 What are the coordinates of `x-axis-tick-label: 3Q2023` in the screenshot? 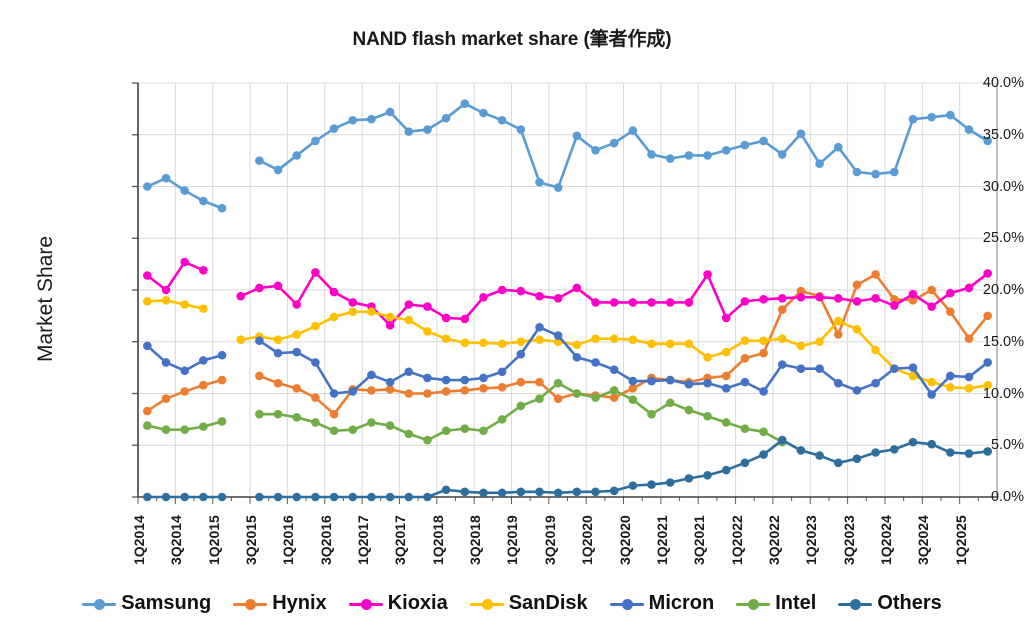 It's located at (848, 540).